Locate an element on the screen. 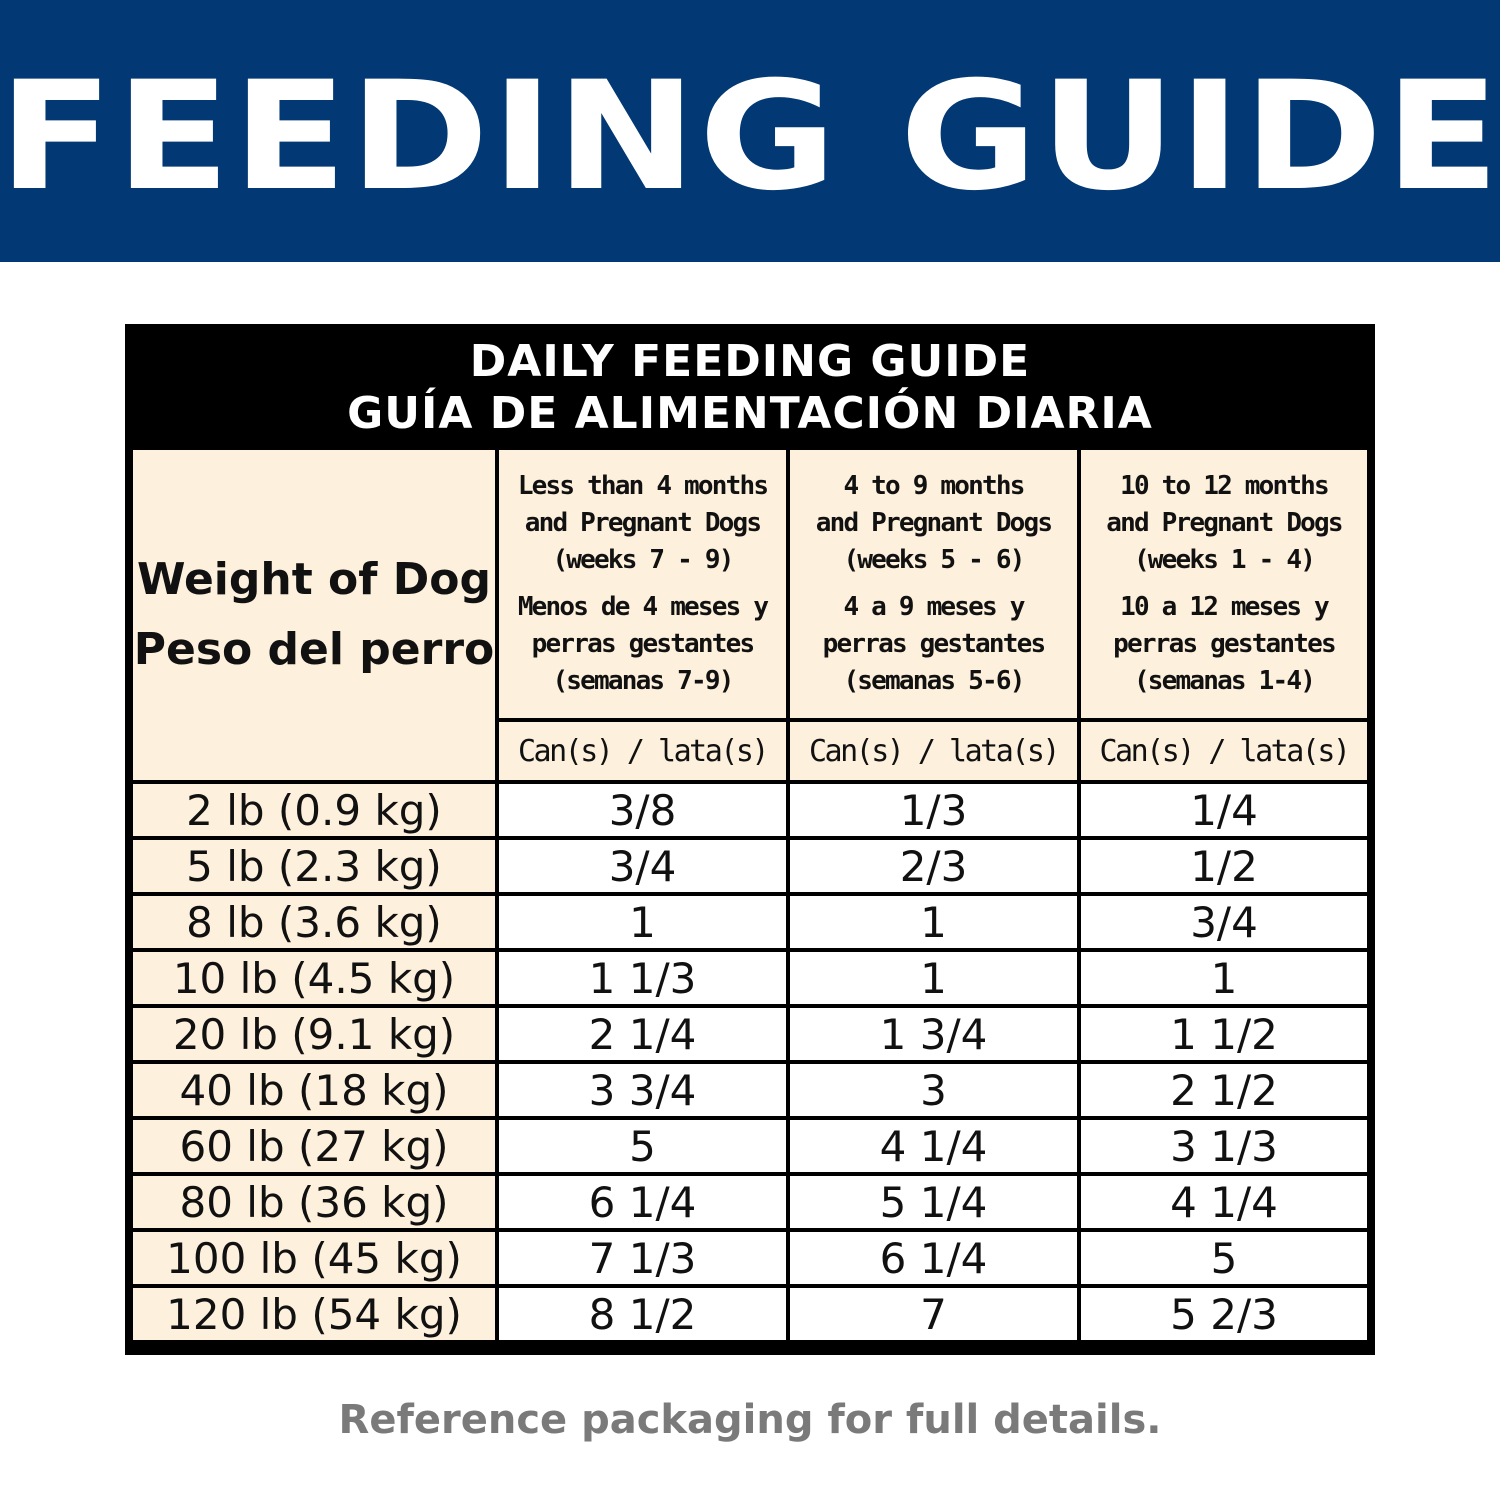 The height and width of the screenshot is (1500, 1500). cans-cell: 1/3 is located at coordinates (933, 810).